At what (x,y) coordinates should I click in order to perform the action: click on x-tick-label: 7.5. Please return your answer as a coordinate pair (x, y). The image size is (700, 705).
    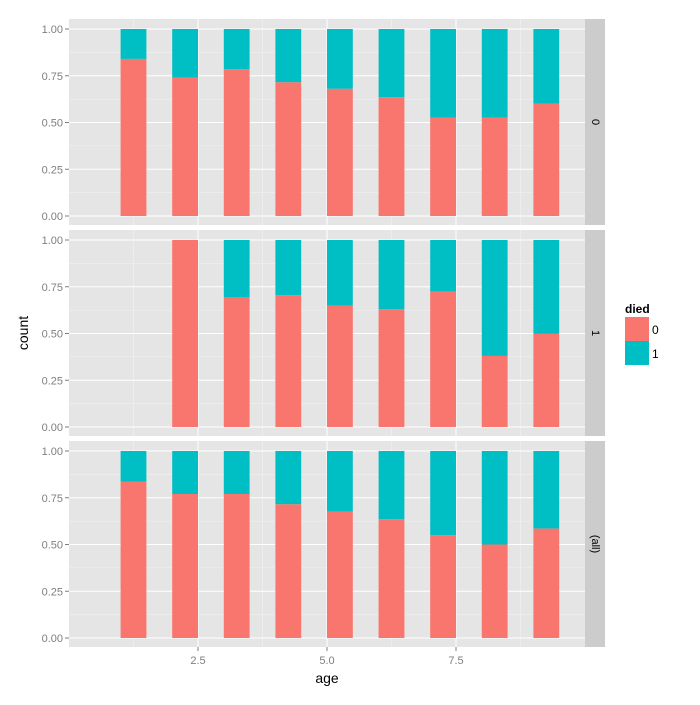
    Looking at the image, I should click on (455, 661).